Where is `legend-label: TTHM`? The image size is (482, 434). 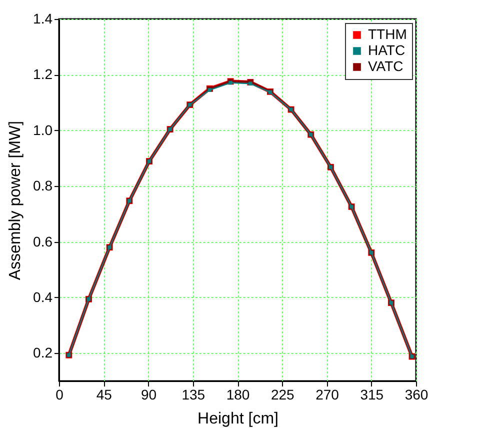 legend-label: TTHM is located at coordinates (387, 34).